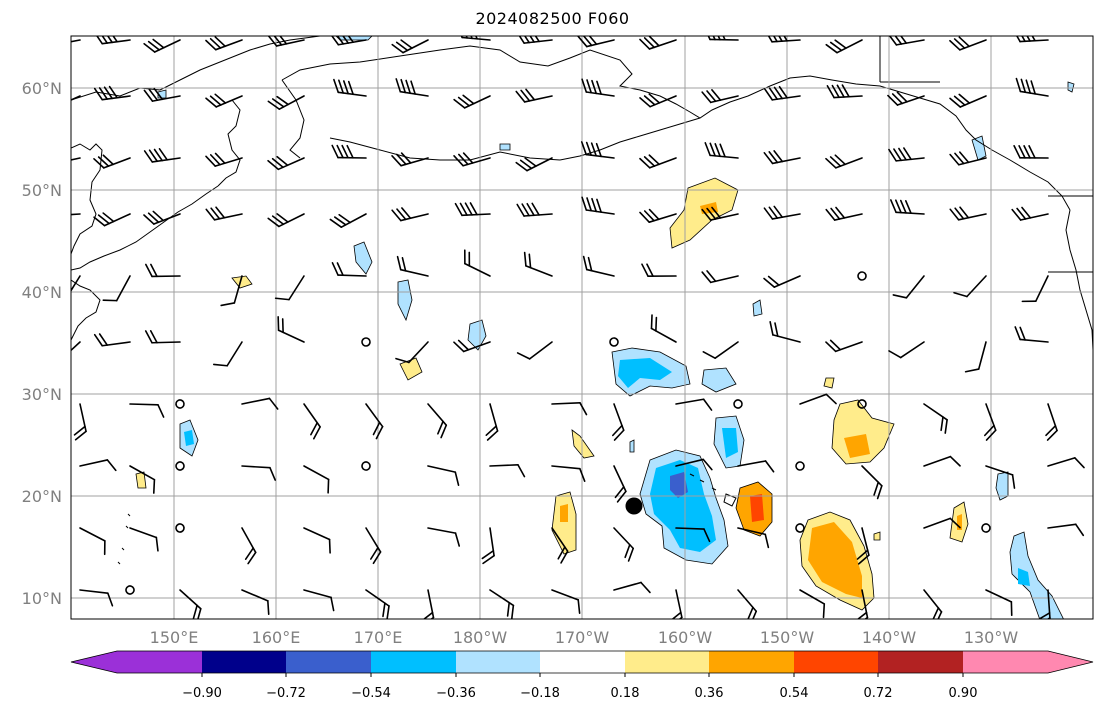 The height and width of the screenshot is (712, 1105). Describe the element at coordinates (889, 637) in the screenshot. I see `lon-label: 140°W` at that location.